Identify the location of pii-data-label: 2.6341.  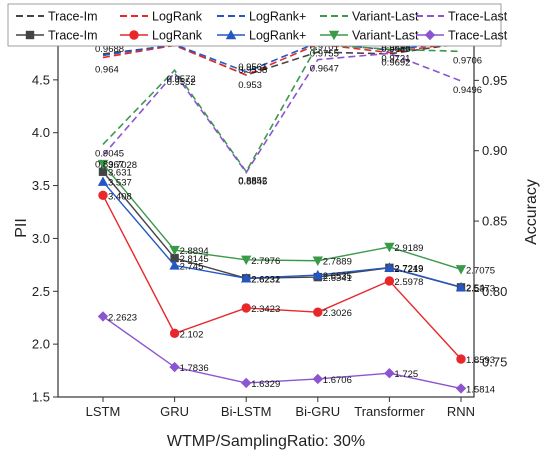
(337, 278).